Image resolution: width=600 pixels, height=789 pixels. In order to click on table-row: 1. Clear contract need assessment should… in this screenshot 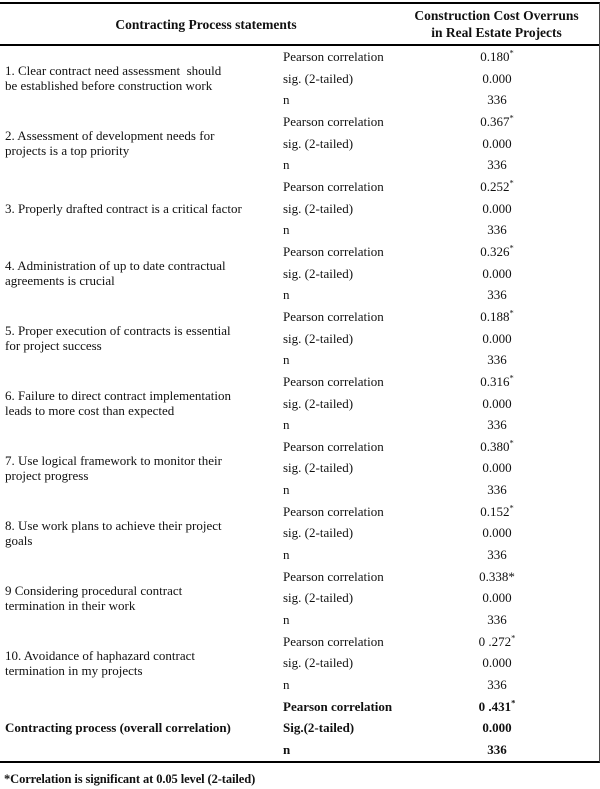, I will do `click(299, 78)`.